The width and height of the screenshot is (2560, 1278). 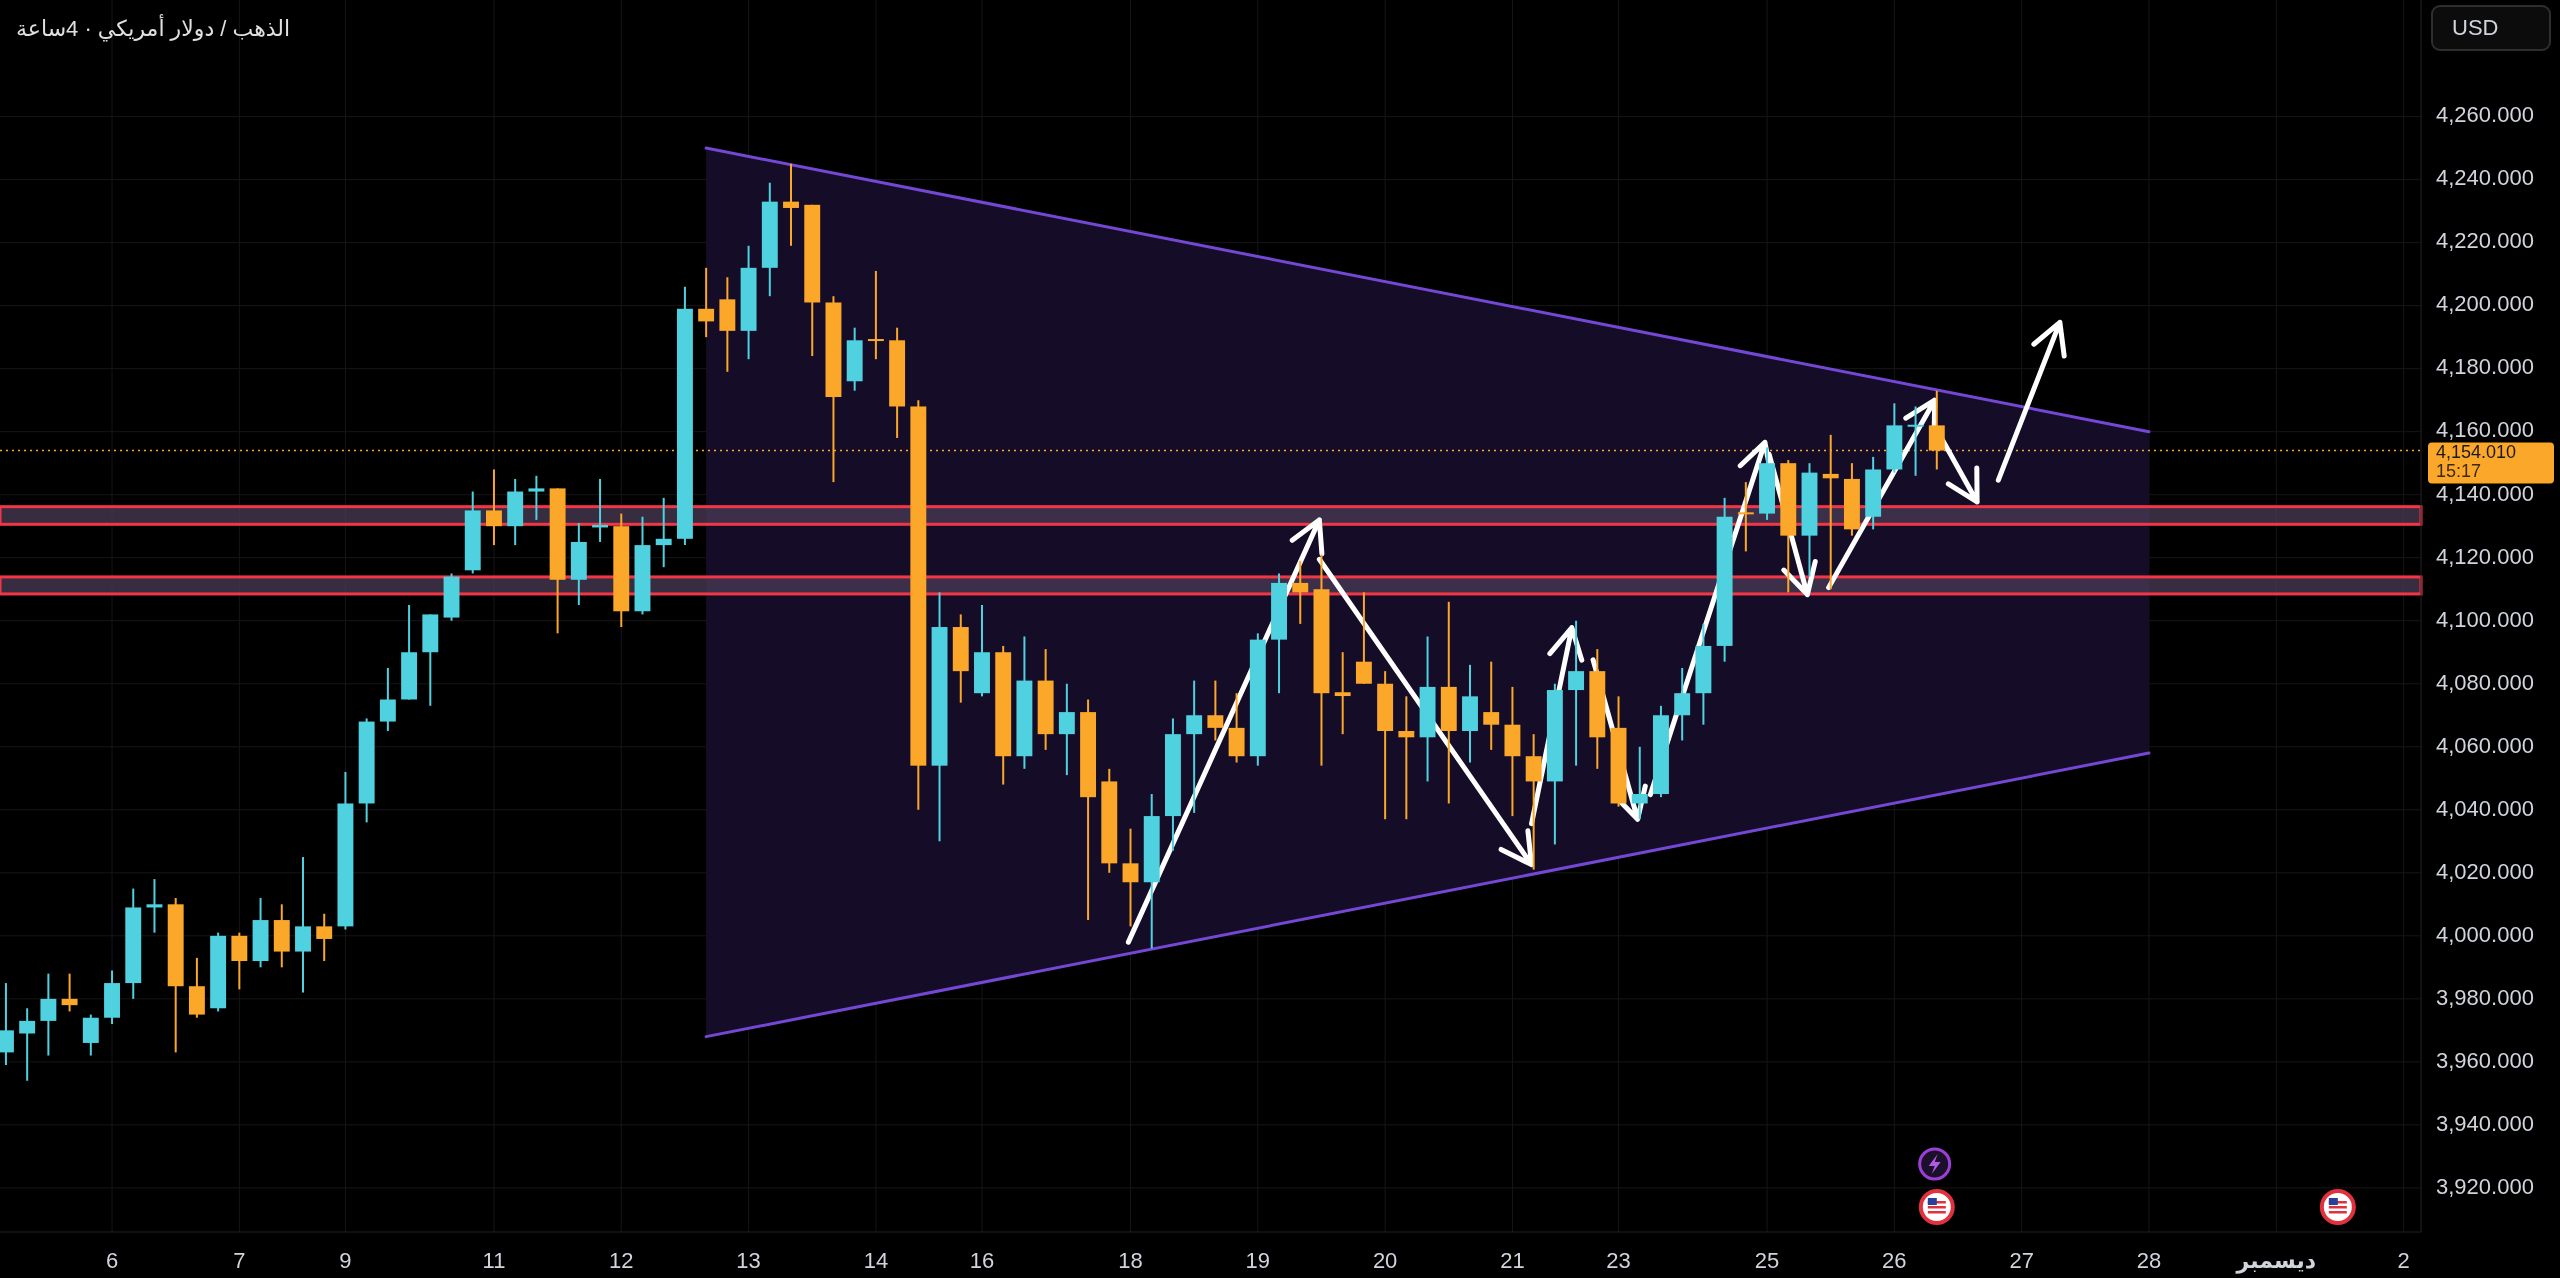 I want to click on x-tick-label: 20, so click(x=1385, y=1260).